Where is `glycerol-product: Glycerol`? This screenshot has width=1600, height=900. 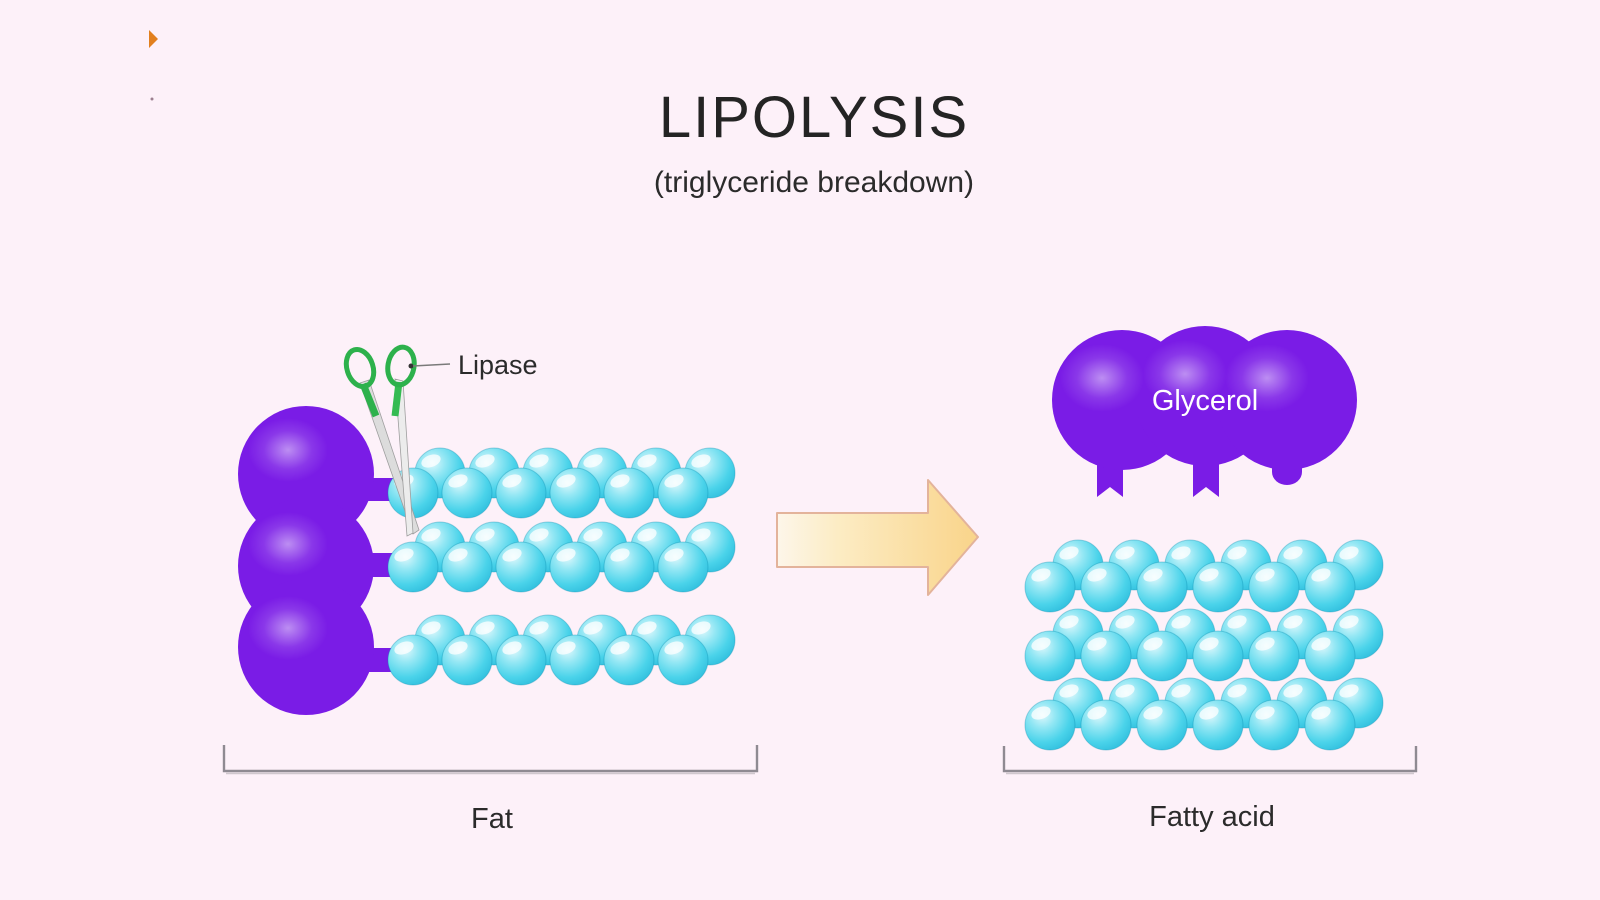 glycerol-product: Glycerol is located at coordinates (1204, 411).